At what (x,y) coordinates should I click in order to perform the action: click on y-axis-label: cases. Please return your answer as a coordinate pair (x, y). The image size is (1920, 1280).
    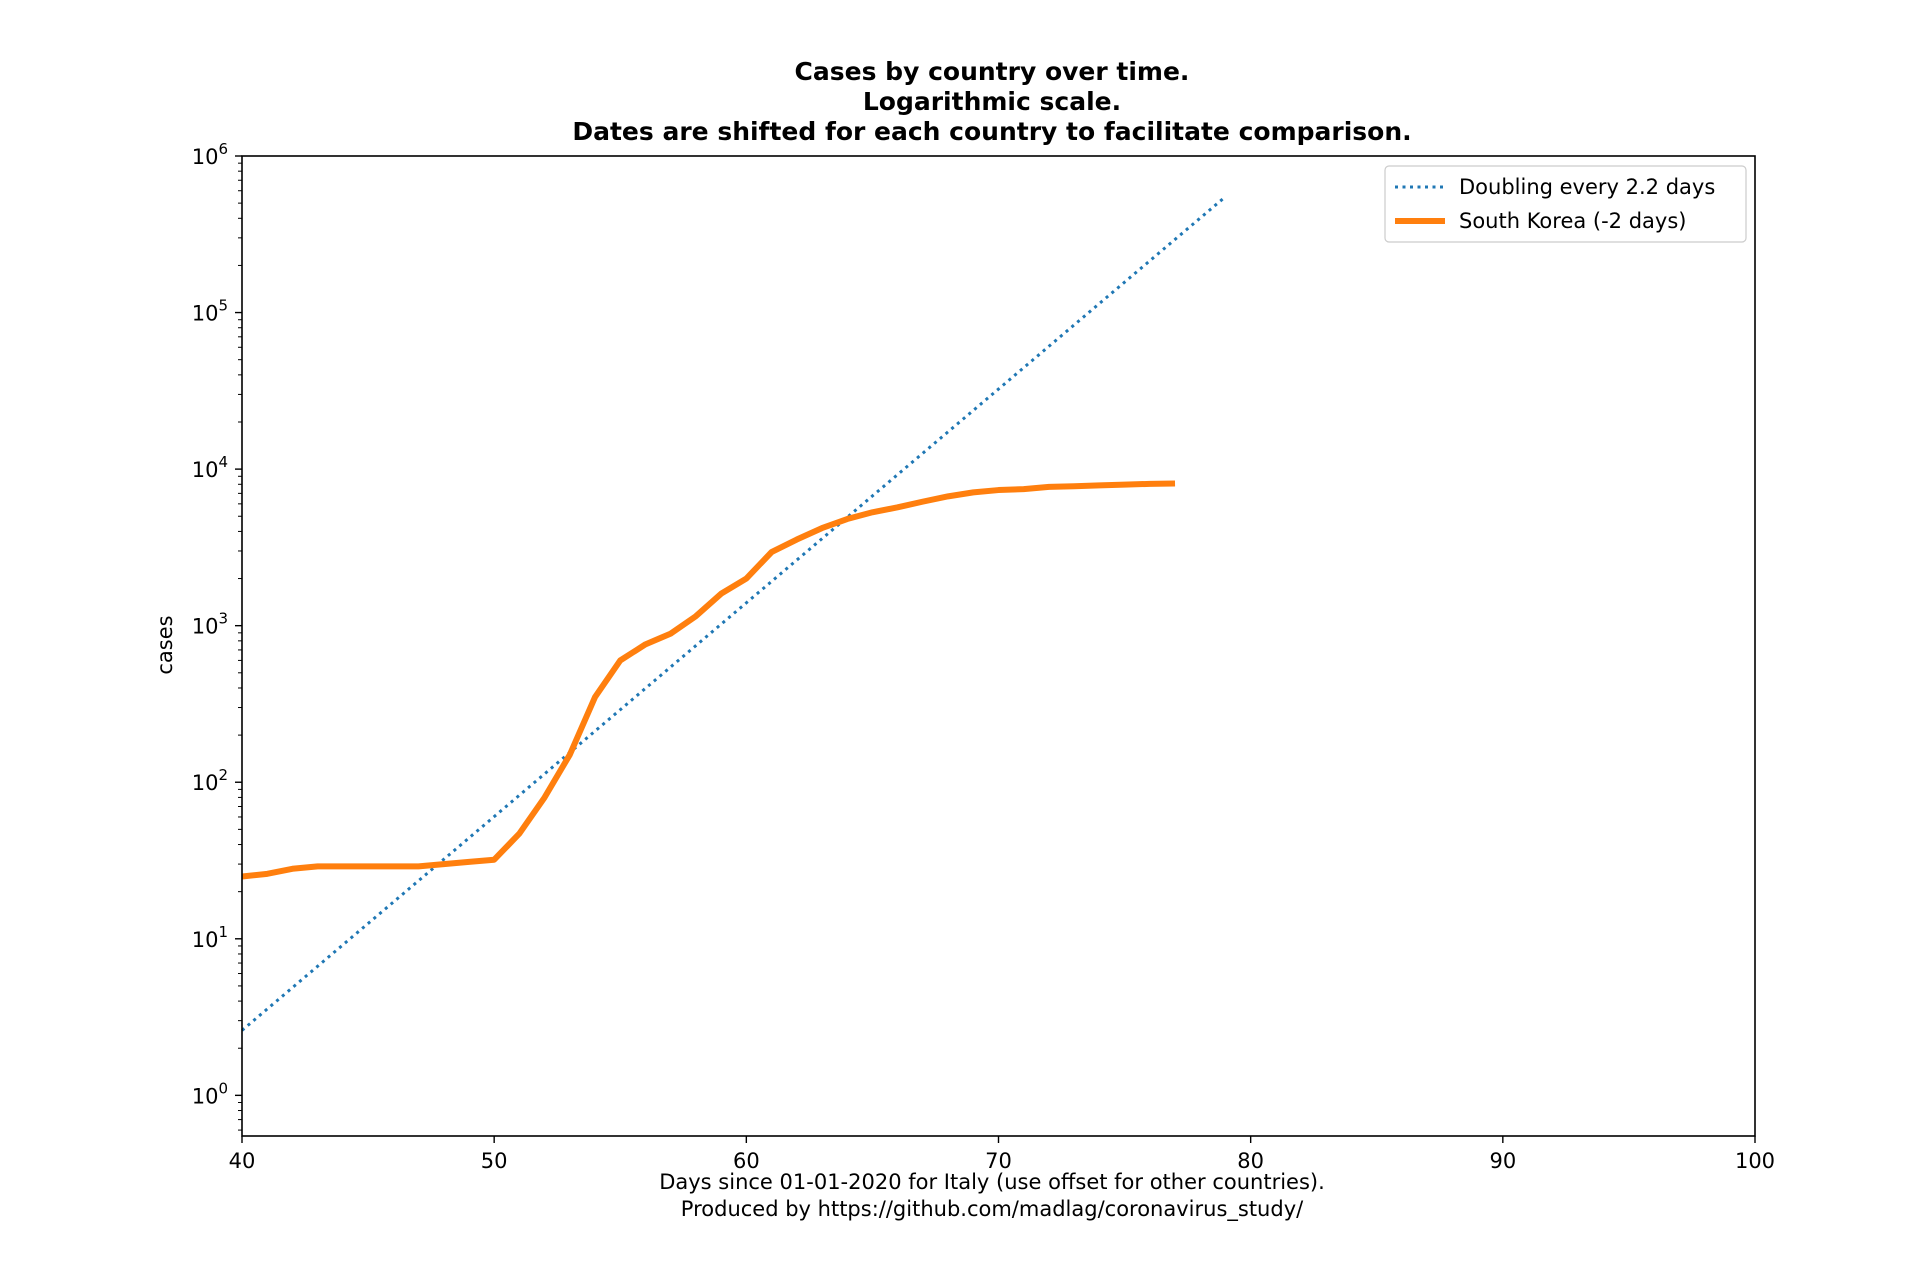
    Looking at the image, I should click on (165, 644).